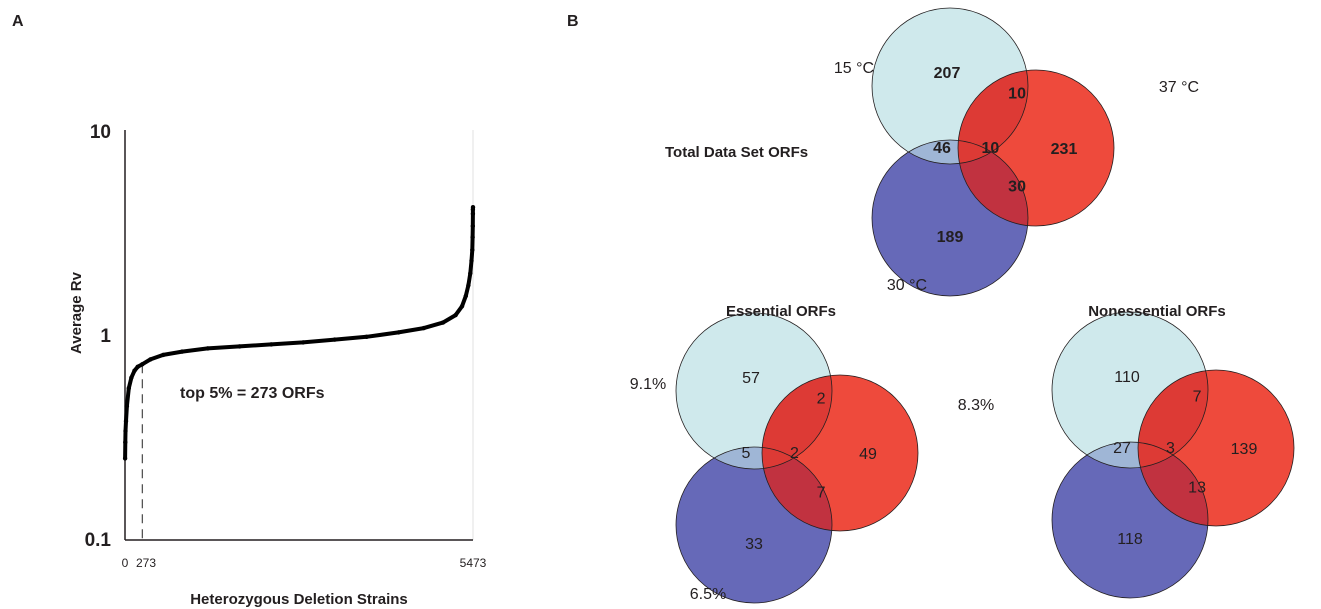 The width and height of the screenshot is (1321, 609). I want to click on venn-region-15-only: 57, so click(751, 378).